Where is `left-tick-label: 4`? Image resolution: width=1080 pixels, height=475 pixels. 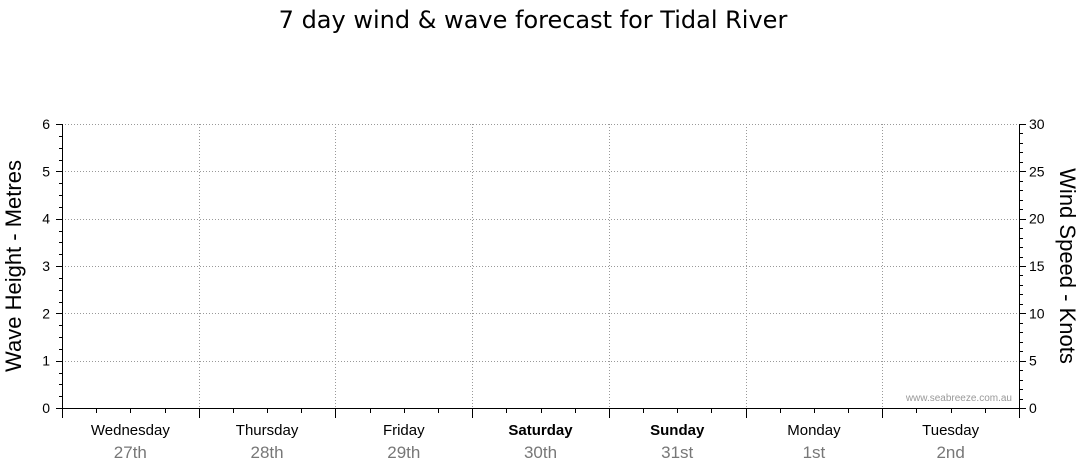
left-tick-label: 4 is located at coordinates (46, 219).